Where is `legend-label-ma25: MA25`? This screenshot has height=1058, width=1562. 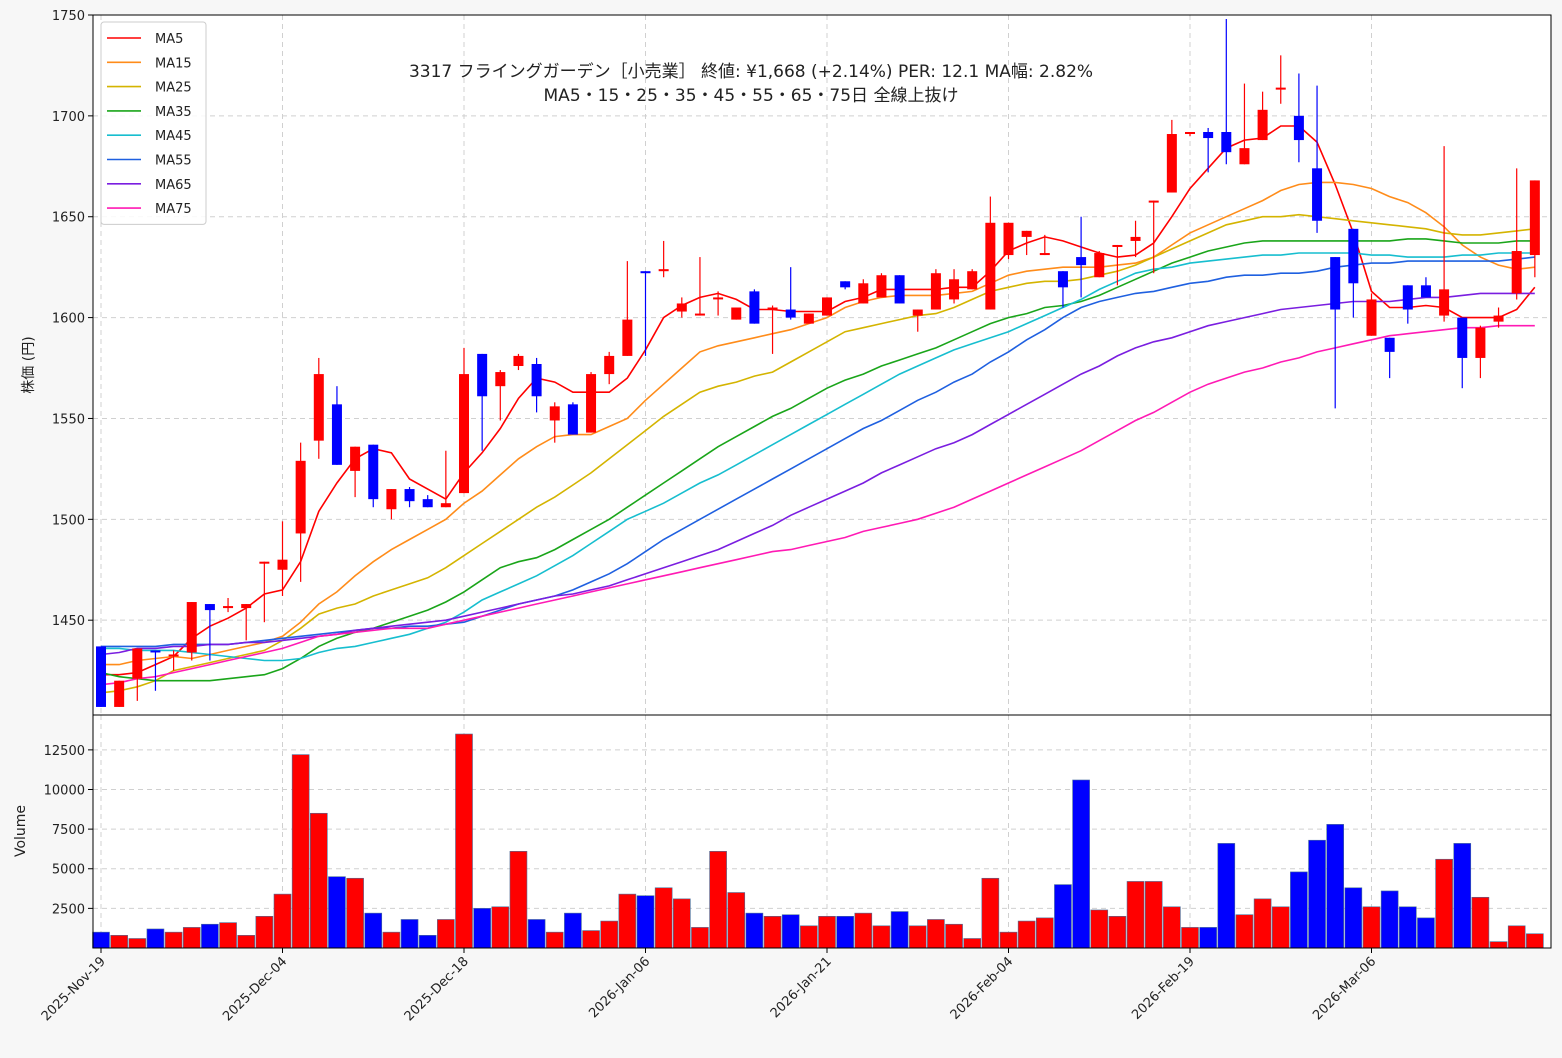
legend-label-ma25: MA25 is located at coordinates (173, 88).